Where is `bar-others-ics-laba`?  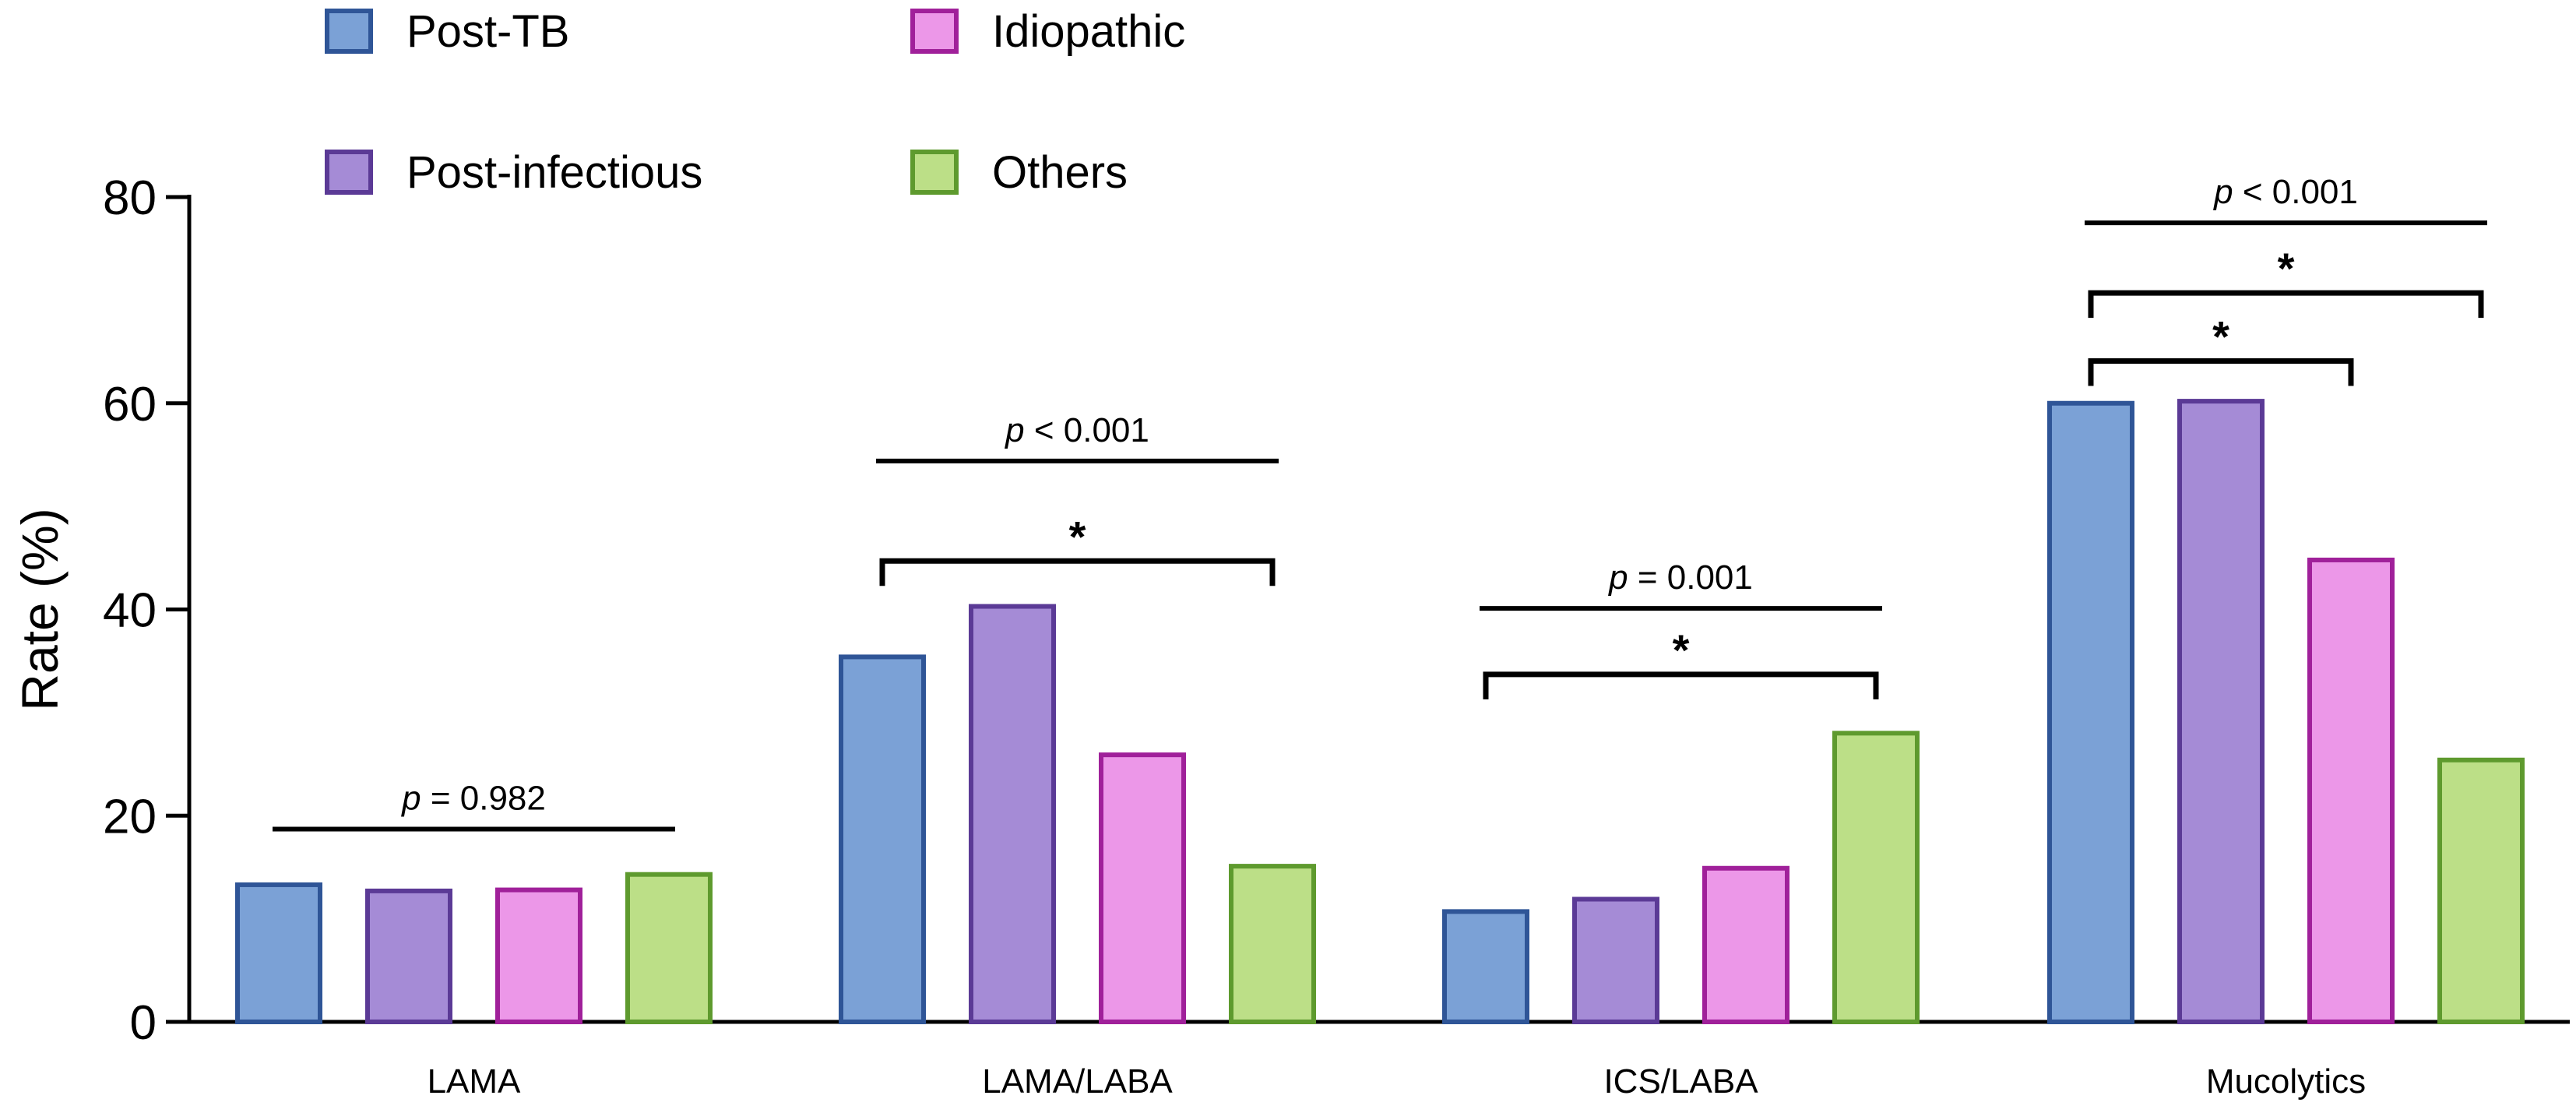 bar-others-ics-laba is located at coordinates (1876, 878).